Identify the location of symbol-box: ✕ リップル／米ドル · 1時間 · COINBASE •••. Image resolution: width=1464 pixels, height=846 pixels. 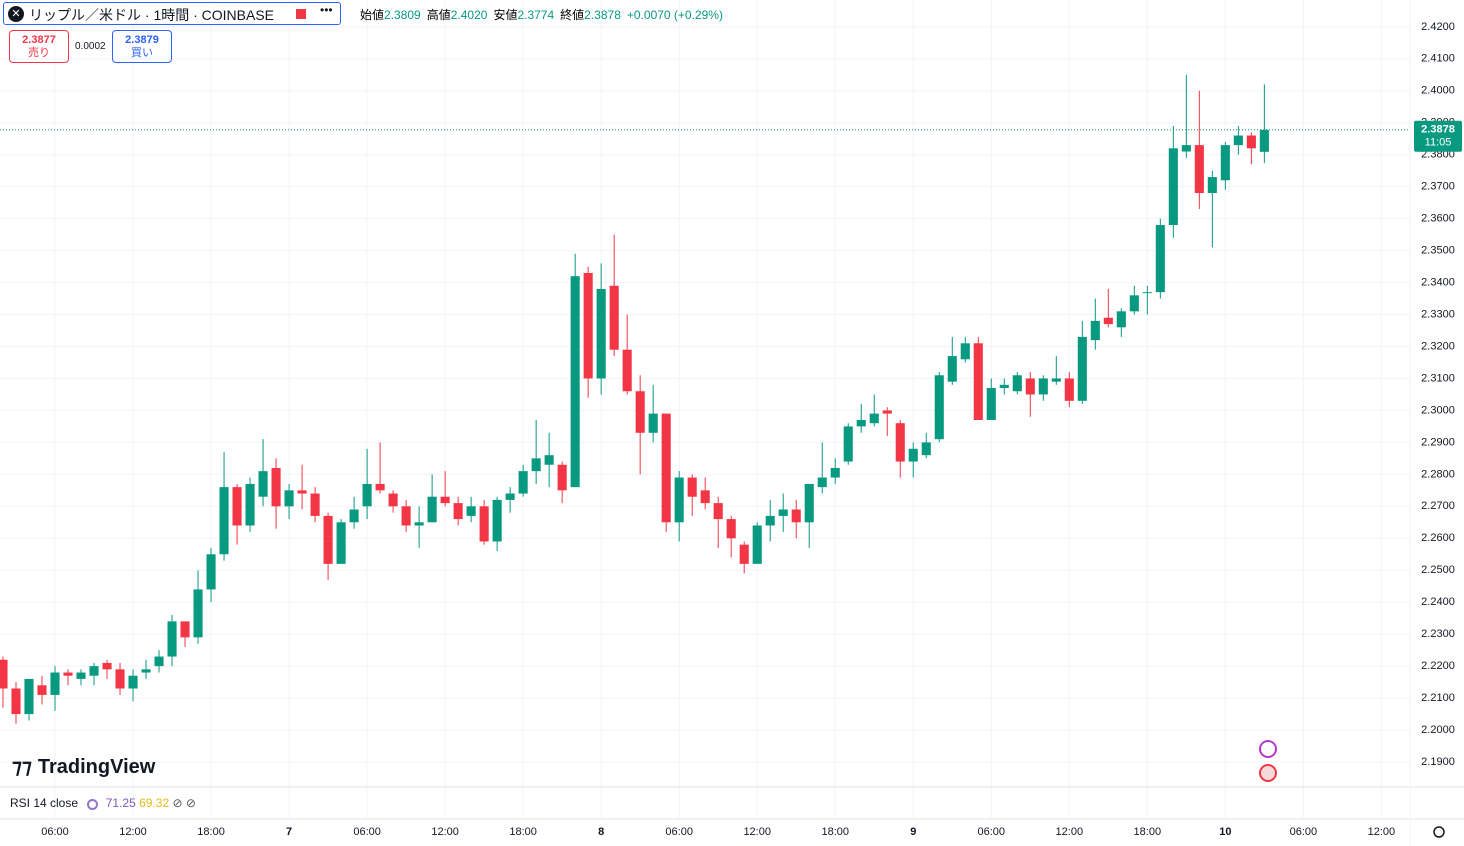
(172, 13).